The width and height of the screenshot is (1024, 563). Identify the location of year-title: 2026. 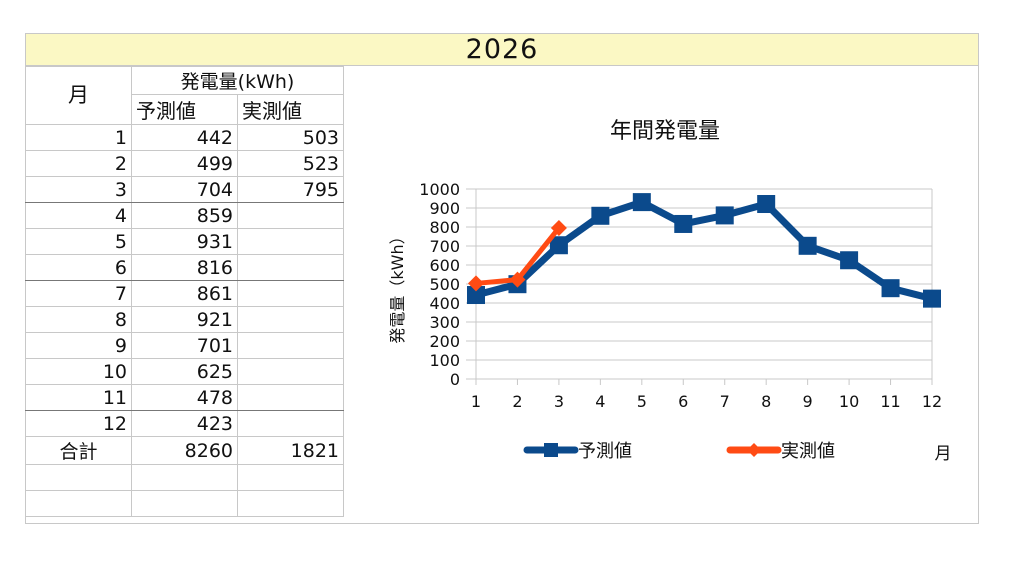
(502, 49).